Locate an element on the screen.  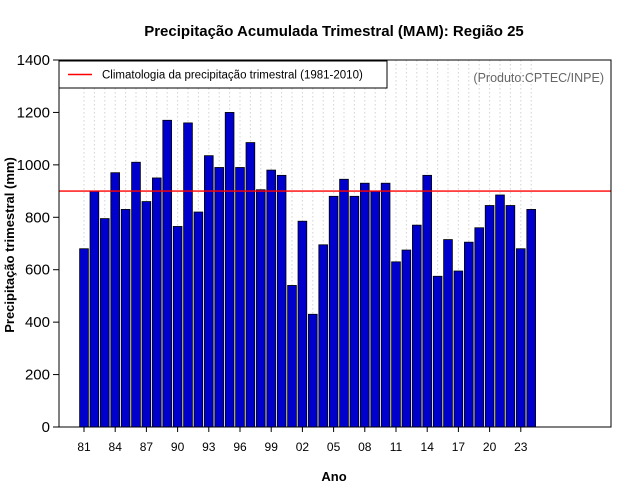
y-tick-label-600: 600 is located at coordinates (37, 270).